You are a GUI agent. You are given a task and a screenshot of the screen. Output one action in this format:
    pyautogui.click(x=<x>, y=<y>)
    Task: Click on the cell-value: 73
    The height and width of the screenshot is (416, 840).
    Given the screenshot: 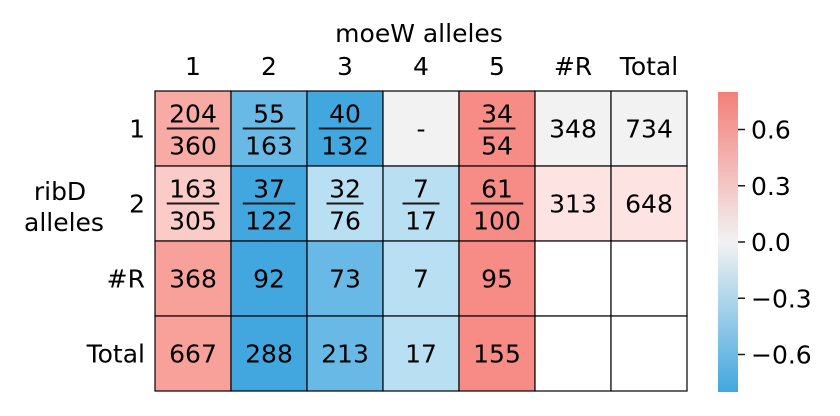 What is the action you would take?
    pyautogui.click(x=345, y=279)
    